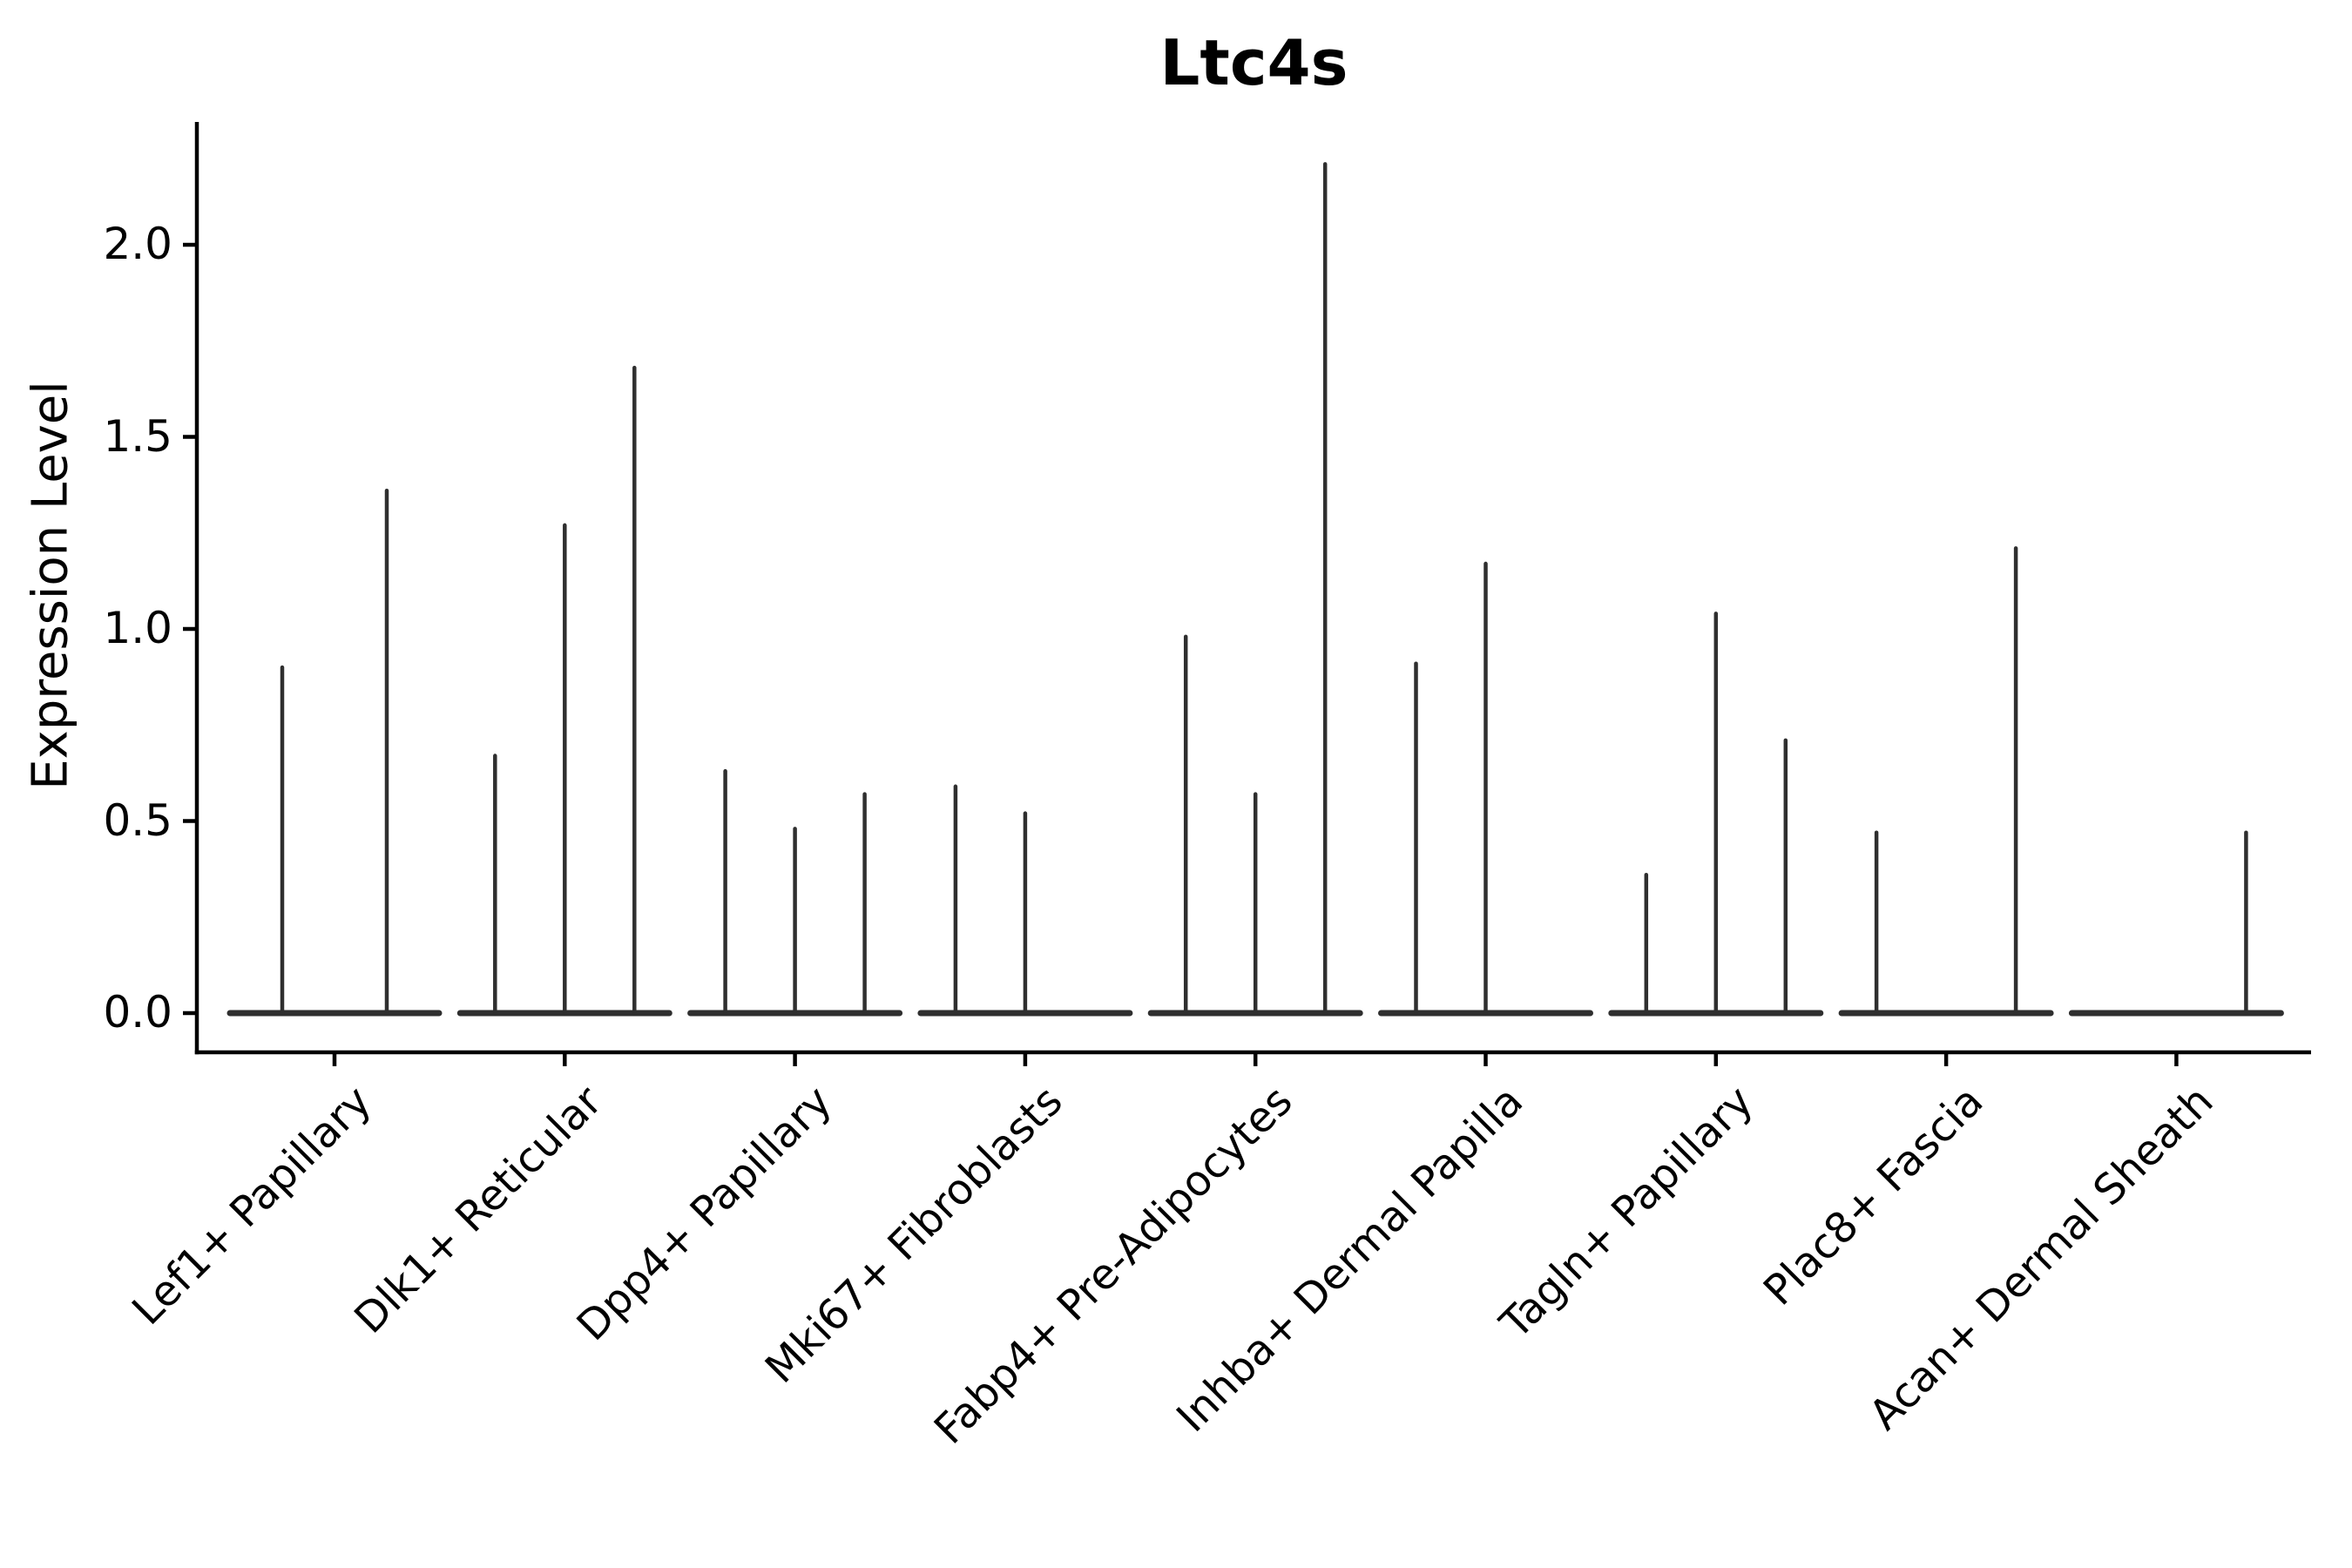 This screenshot has height=1568, width=2352. Describe the element at coordinates (137, 1012) in the screenshot. I see `y-tick-label: 0.0` at that location.